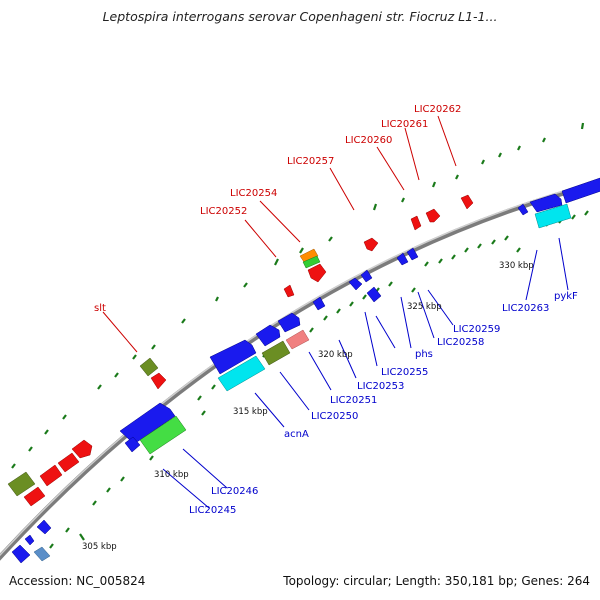 Image resolution: width=600 pixels, height=600 pixels. I want to click on tick-label: 310 kbp, so click(171, 475).